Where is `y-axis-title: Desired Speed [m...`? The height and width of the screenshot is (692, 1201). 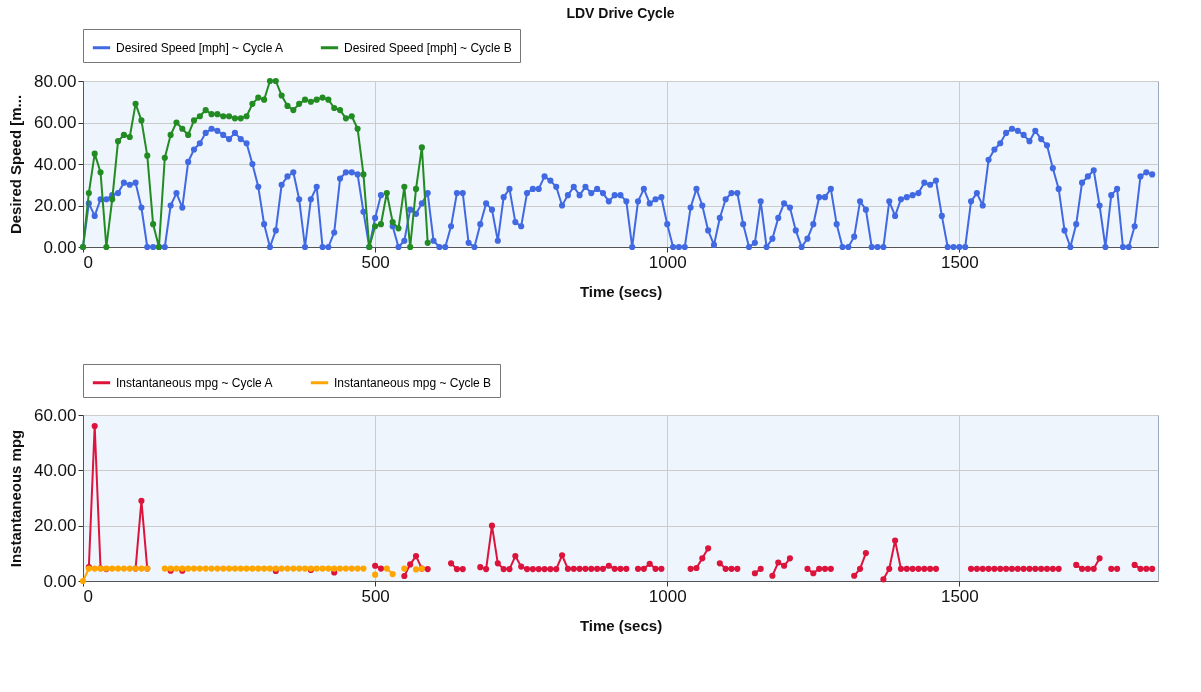 y-axis-title: Desired Speed [m... is located at coordinates (15, 164).